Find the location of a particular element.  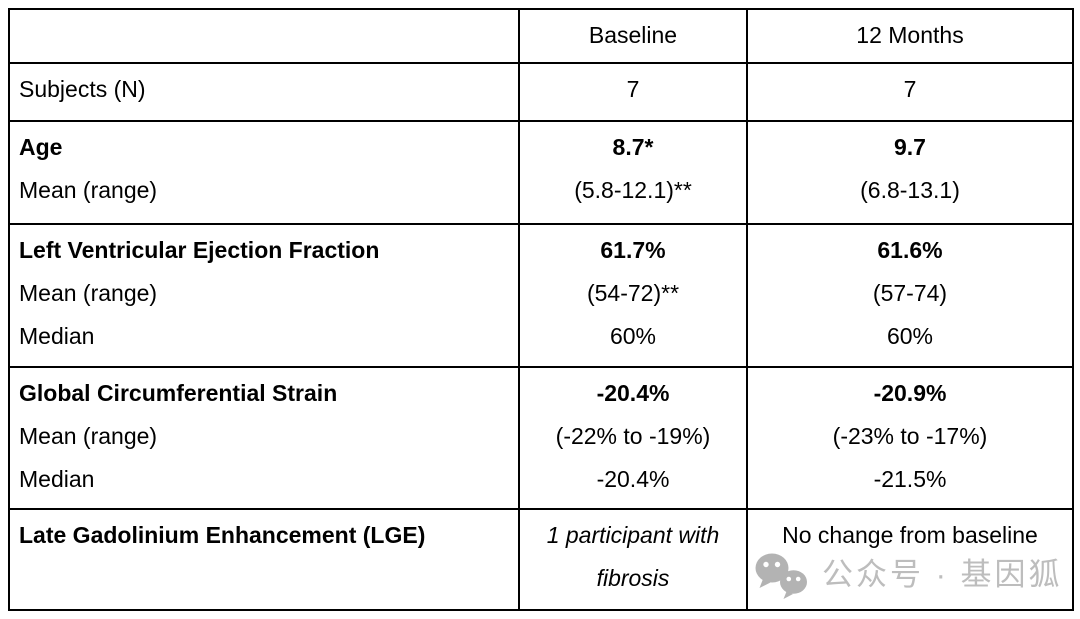

lge-label-cell: Late Gadolinium Enhancement (LGE) is located at coordinates (264, 559).